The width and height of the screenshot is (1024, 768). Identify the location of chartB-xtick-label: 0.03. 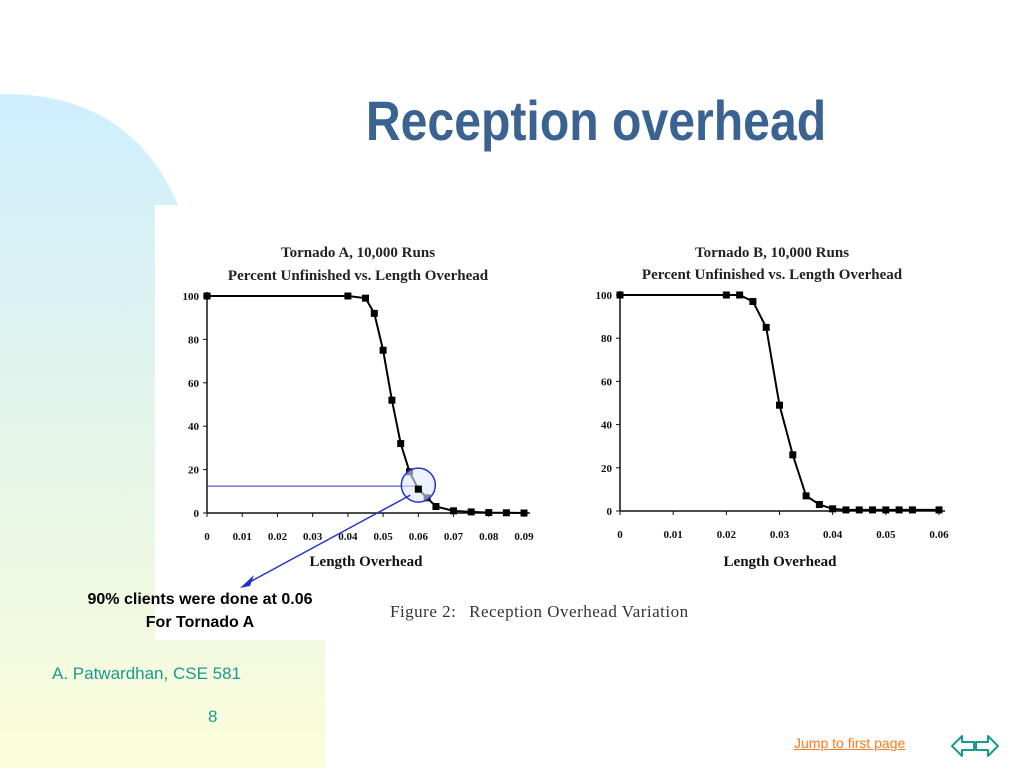
(780, 535).